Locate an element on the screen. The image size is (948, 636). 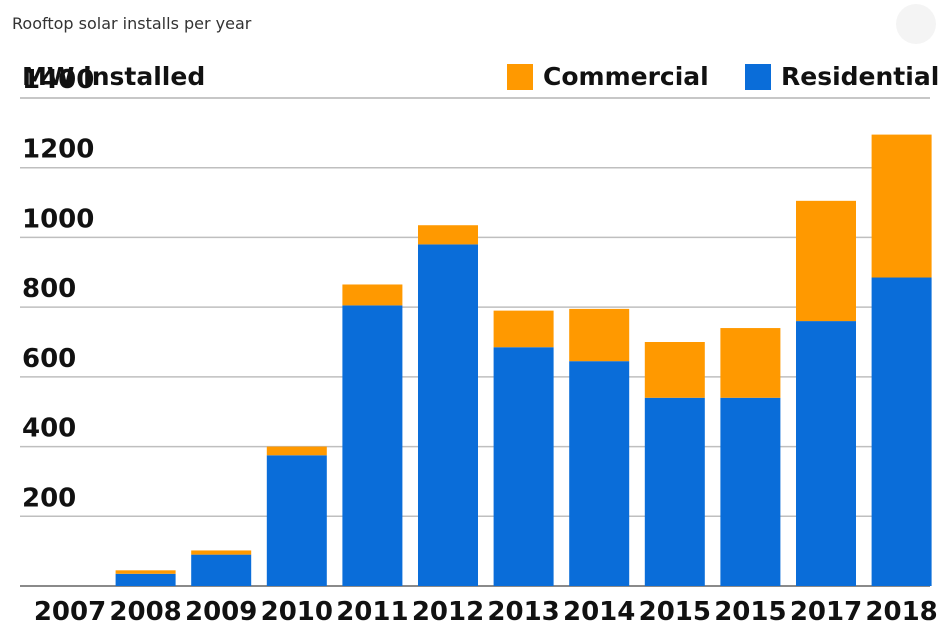
x-tick-label: 2007 is located at coordinates (70, 612).